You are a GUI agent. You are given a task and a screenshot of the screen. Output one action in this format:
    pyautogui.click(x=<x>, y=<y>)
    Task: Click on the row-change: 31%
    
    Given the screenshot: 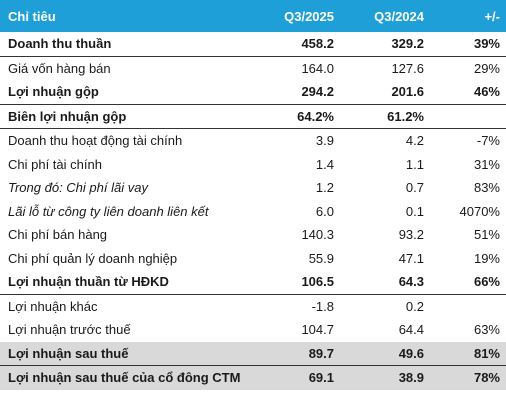 What is the action you would take?
    pyautogui.click(x=486, y=164)
    